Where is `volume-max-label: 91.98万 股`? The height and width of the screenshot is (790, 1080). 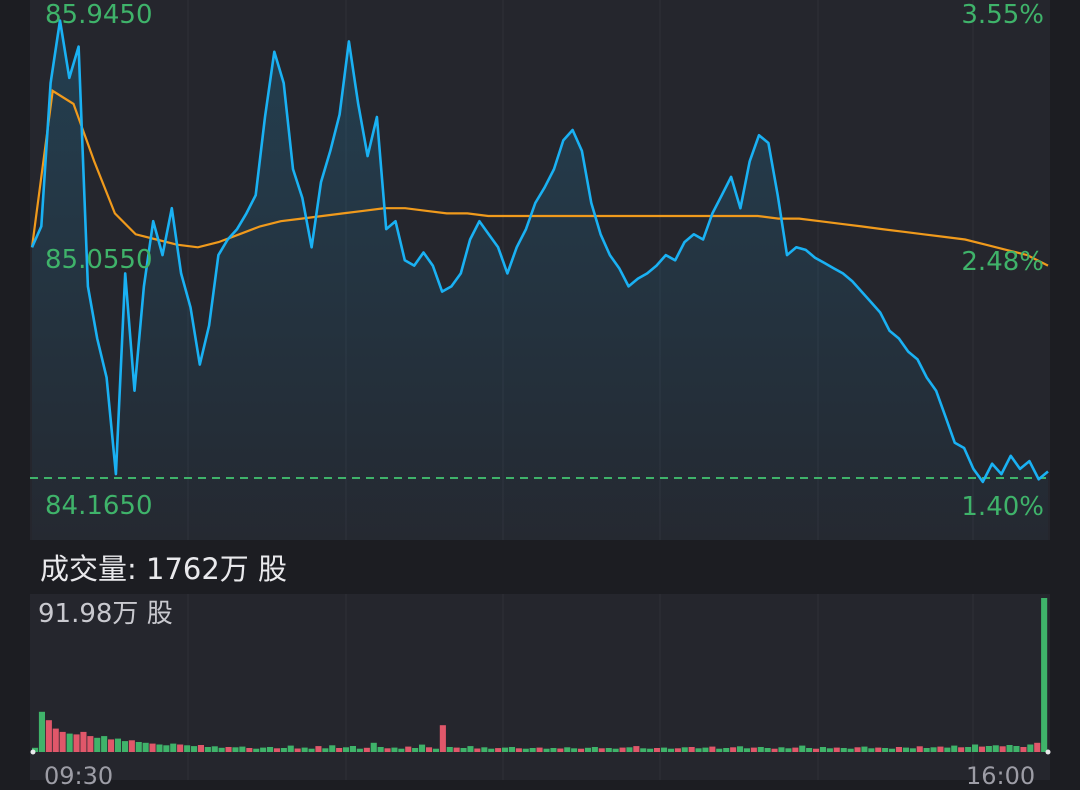
volume-max-label: 91.98万 股 is located at coordinates (105, 614).